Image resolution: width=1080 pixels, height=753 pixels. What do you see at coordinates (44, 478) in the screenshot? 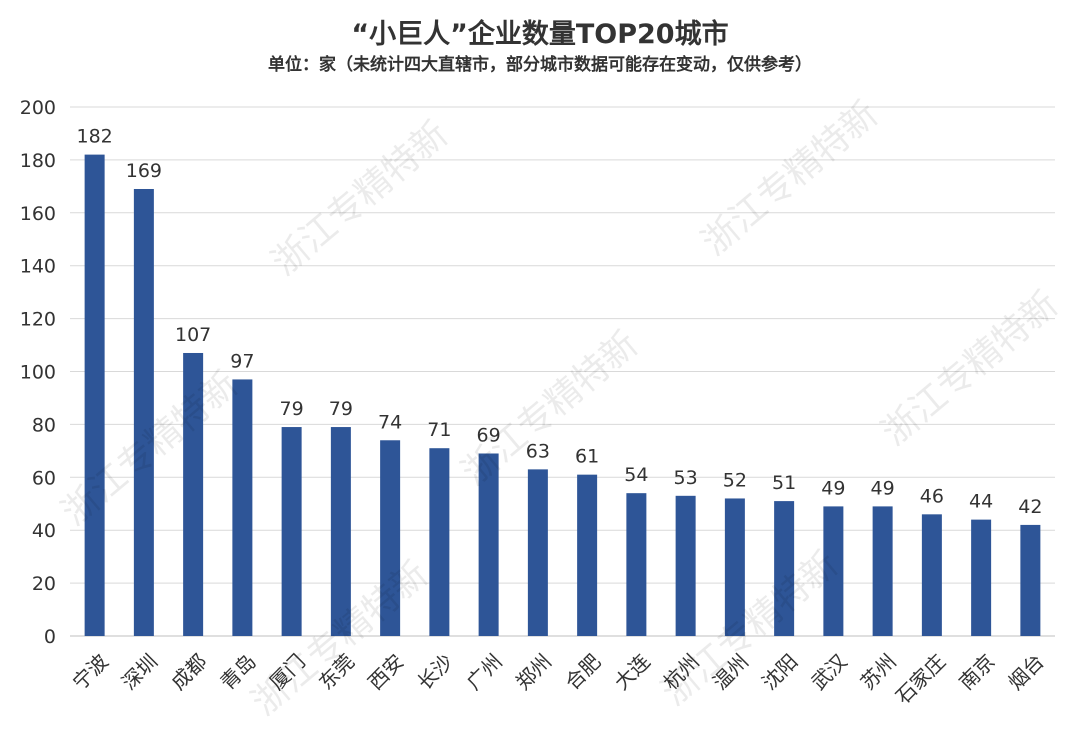
I see `y-tick-label: 60` at bounding box center [44, 478].